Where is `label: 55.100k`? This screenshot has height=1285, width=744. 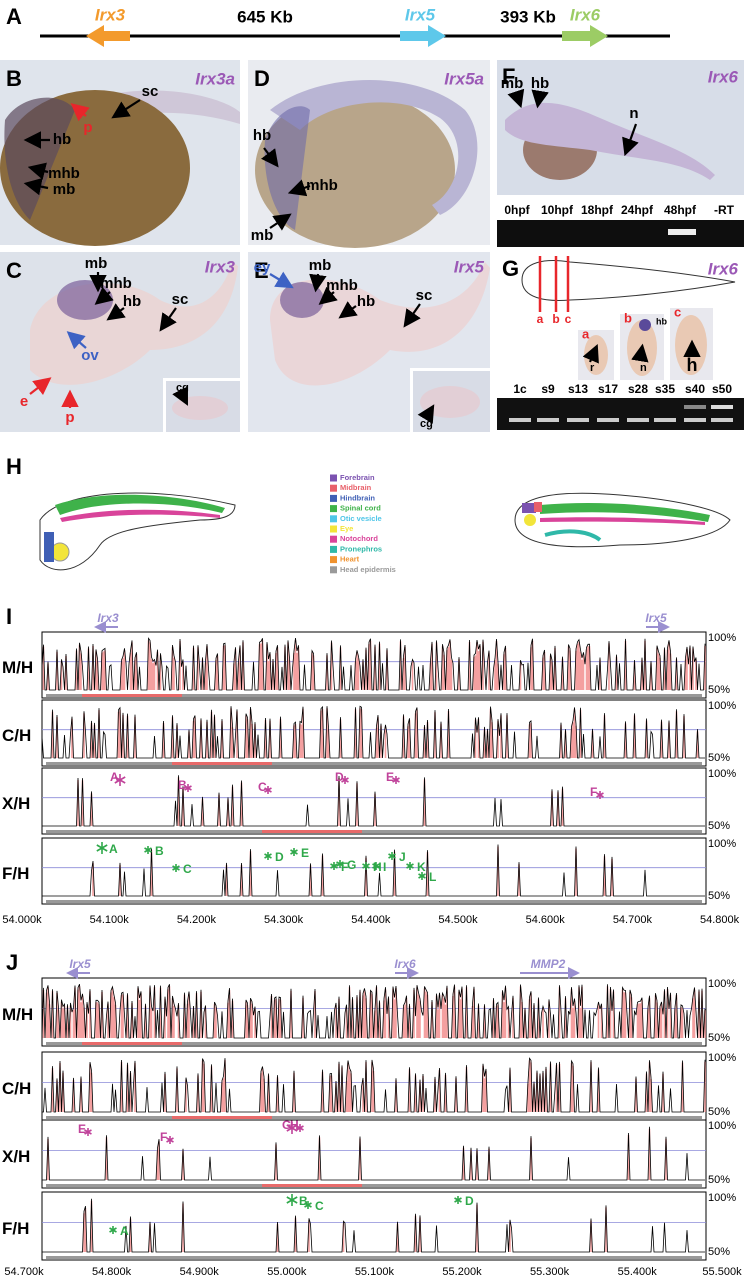
label: 55.100k is located at coordinates (375, 1272).